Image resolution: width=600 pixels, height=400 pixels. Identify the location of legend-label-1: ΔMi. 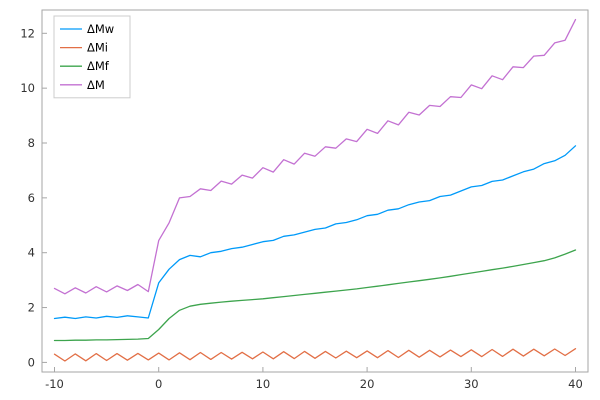
(97, 48).